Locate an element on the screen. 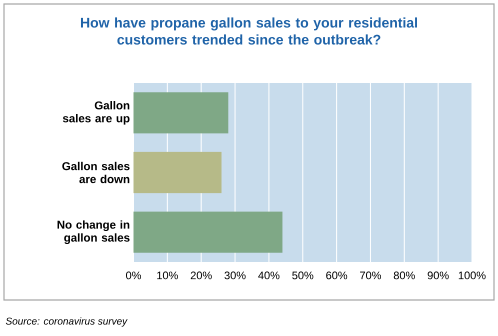  x-tick-label: 90% is located at coordinates (438, 276).